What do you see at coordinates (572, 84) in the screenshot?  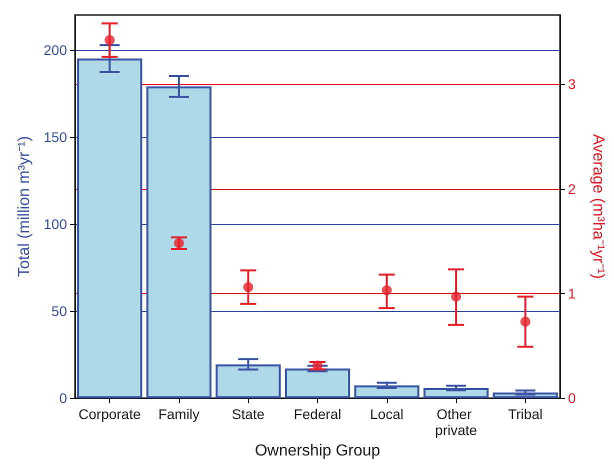 I see `y2-tick-label: 3` at bounding box center [572, 84].